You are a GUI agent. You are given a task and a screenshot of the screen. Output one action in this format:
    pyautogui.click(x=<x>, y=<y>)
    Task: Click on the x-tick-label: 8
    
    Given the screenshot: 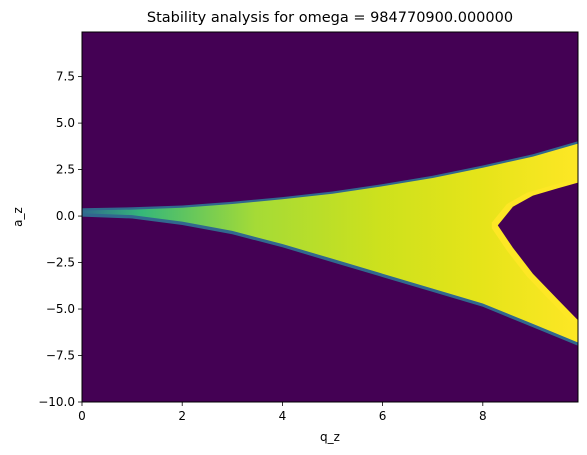 What is the action you would take?
    pyautogui.click(x=483, y=416)
    